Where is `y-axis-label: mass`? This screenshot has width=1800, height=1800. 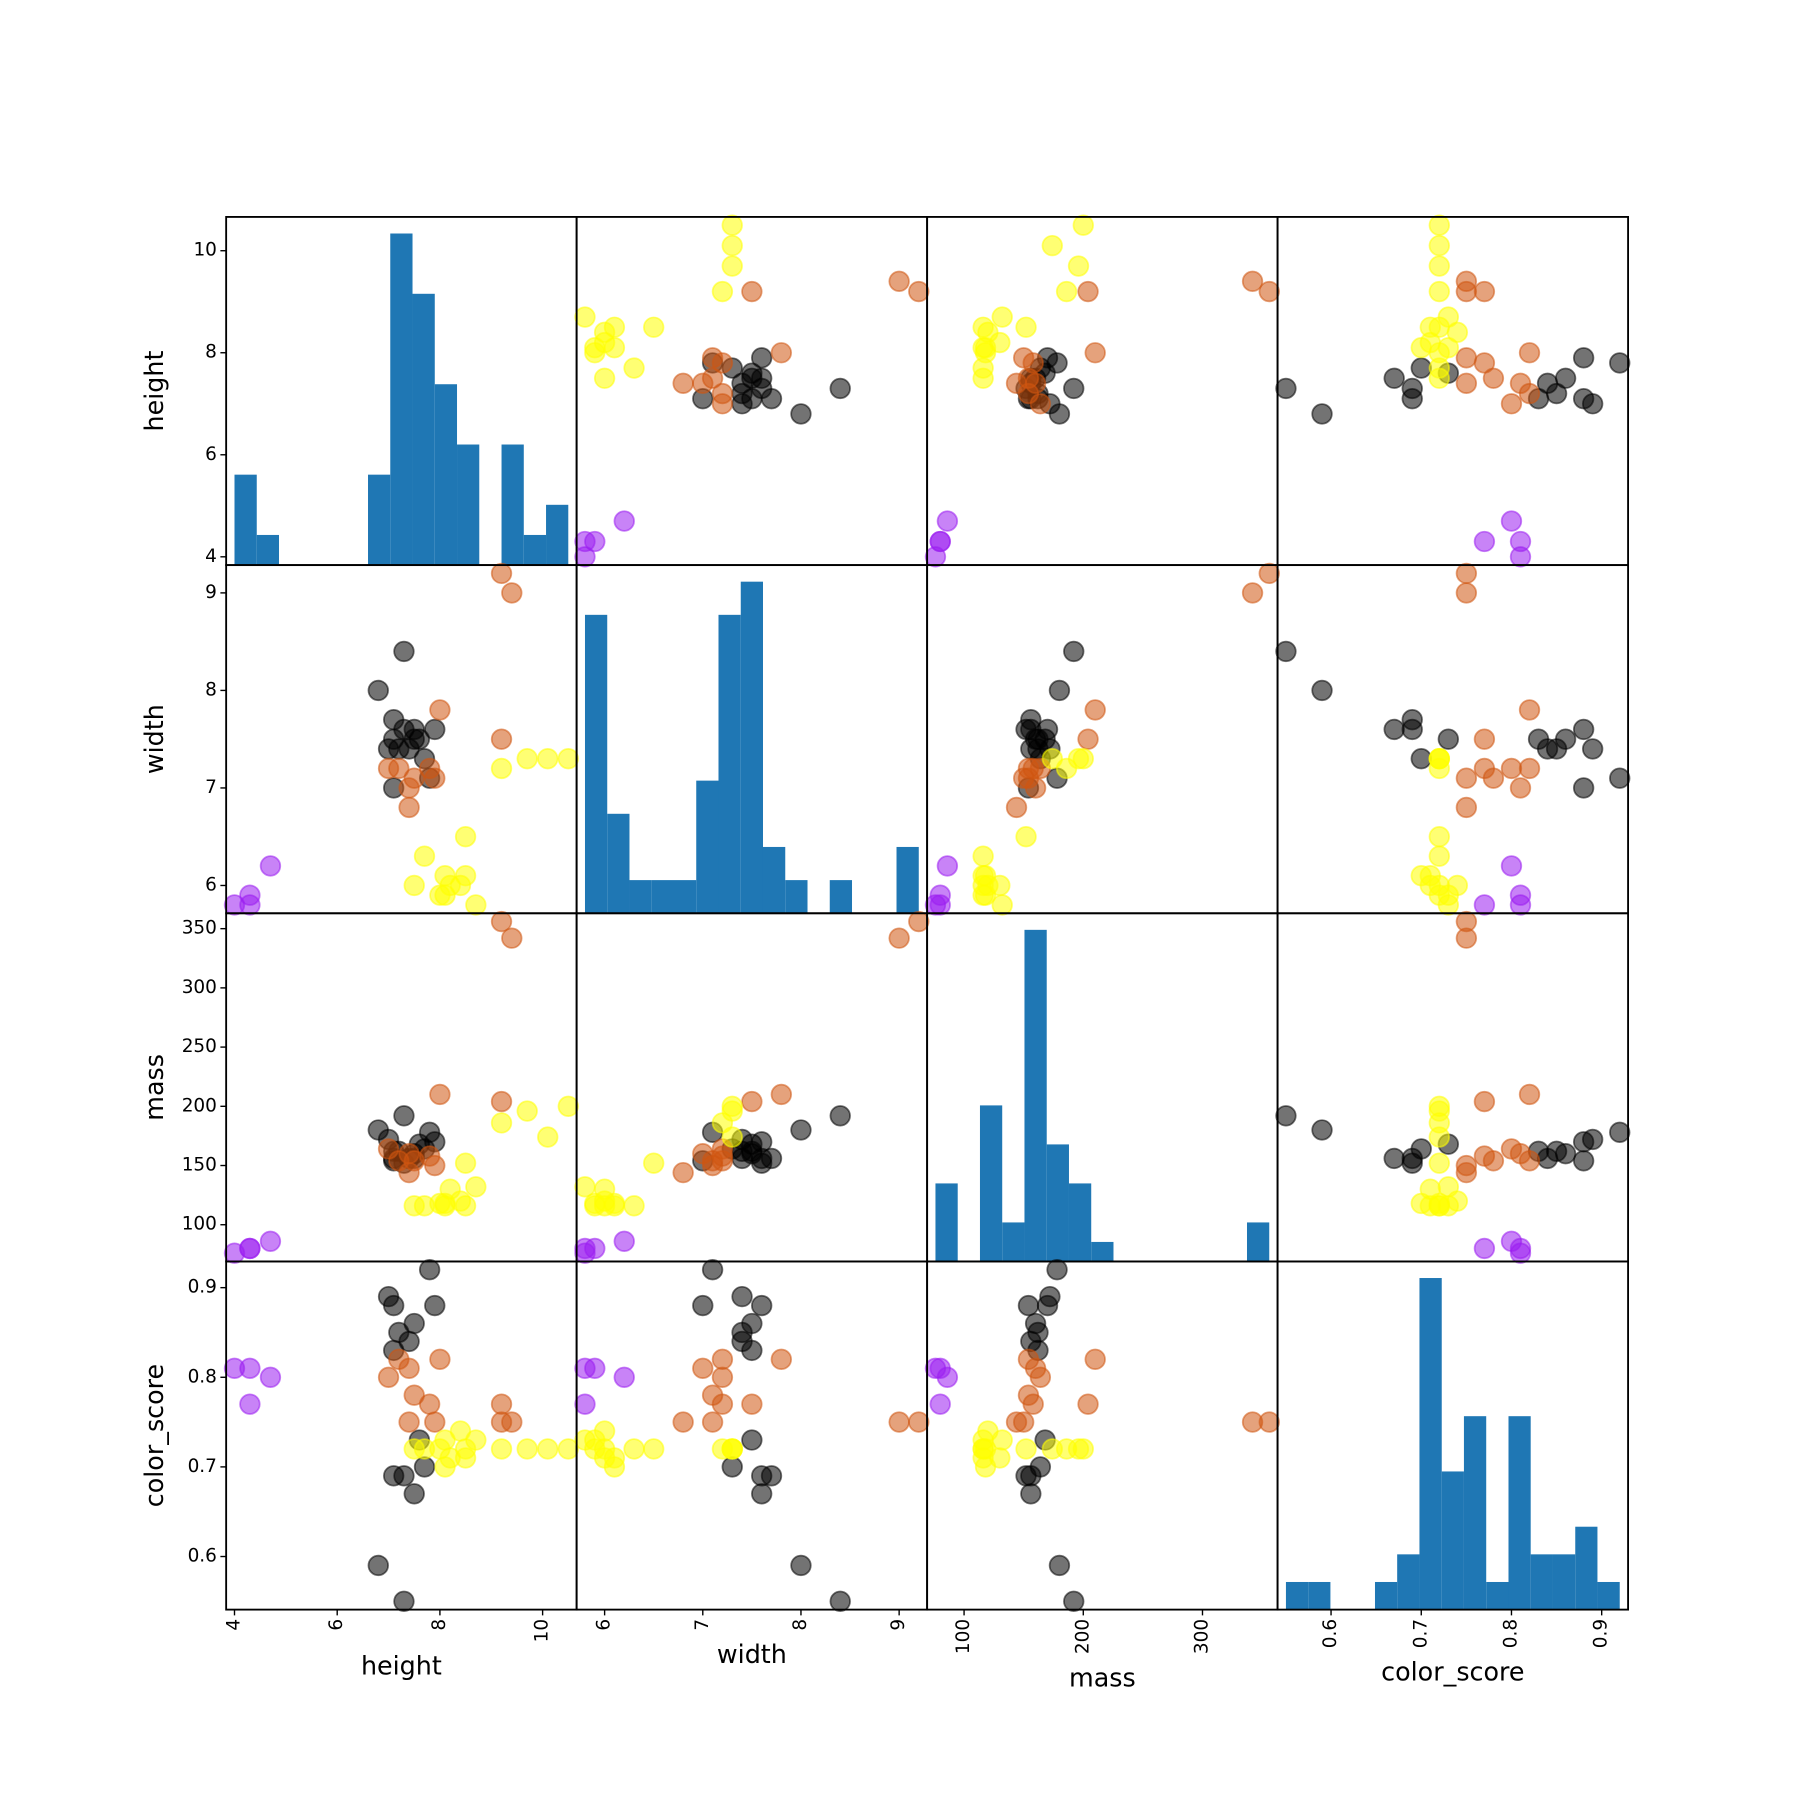
y-axis-label: mass is located at coordinates (154, 1087).